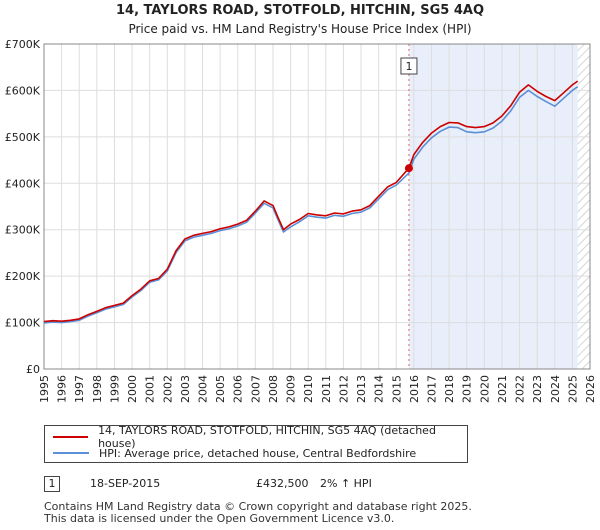  Describe the element at coordinates (23, 276) in the screenshot. I see `y-tick-label: £200K` at that location.